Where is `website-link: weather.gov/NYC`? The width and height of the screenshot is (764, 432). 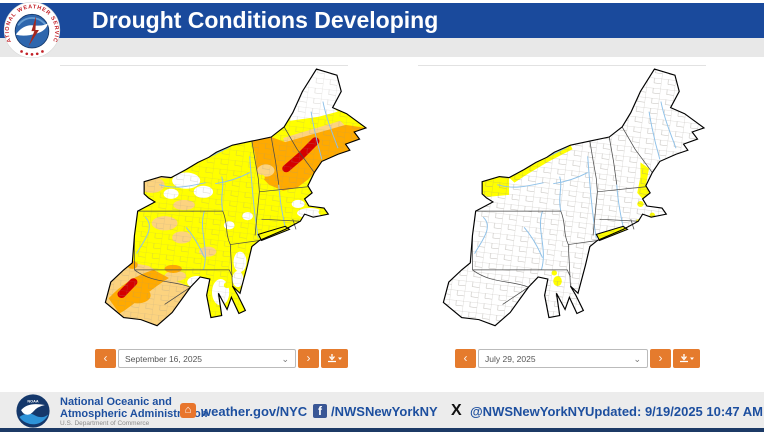
website-link: weather.gov/NYC is located at coordinates (254, 411).